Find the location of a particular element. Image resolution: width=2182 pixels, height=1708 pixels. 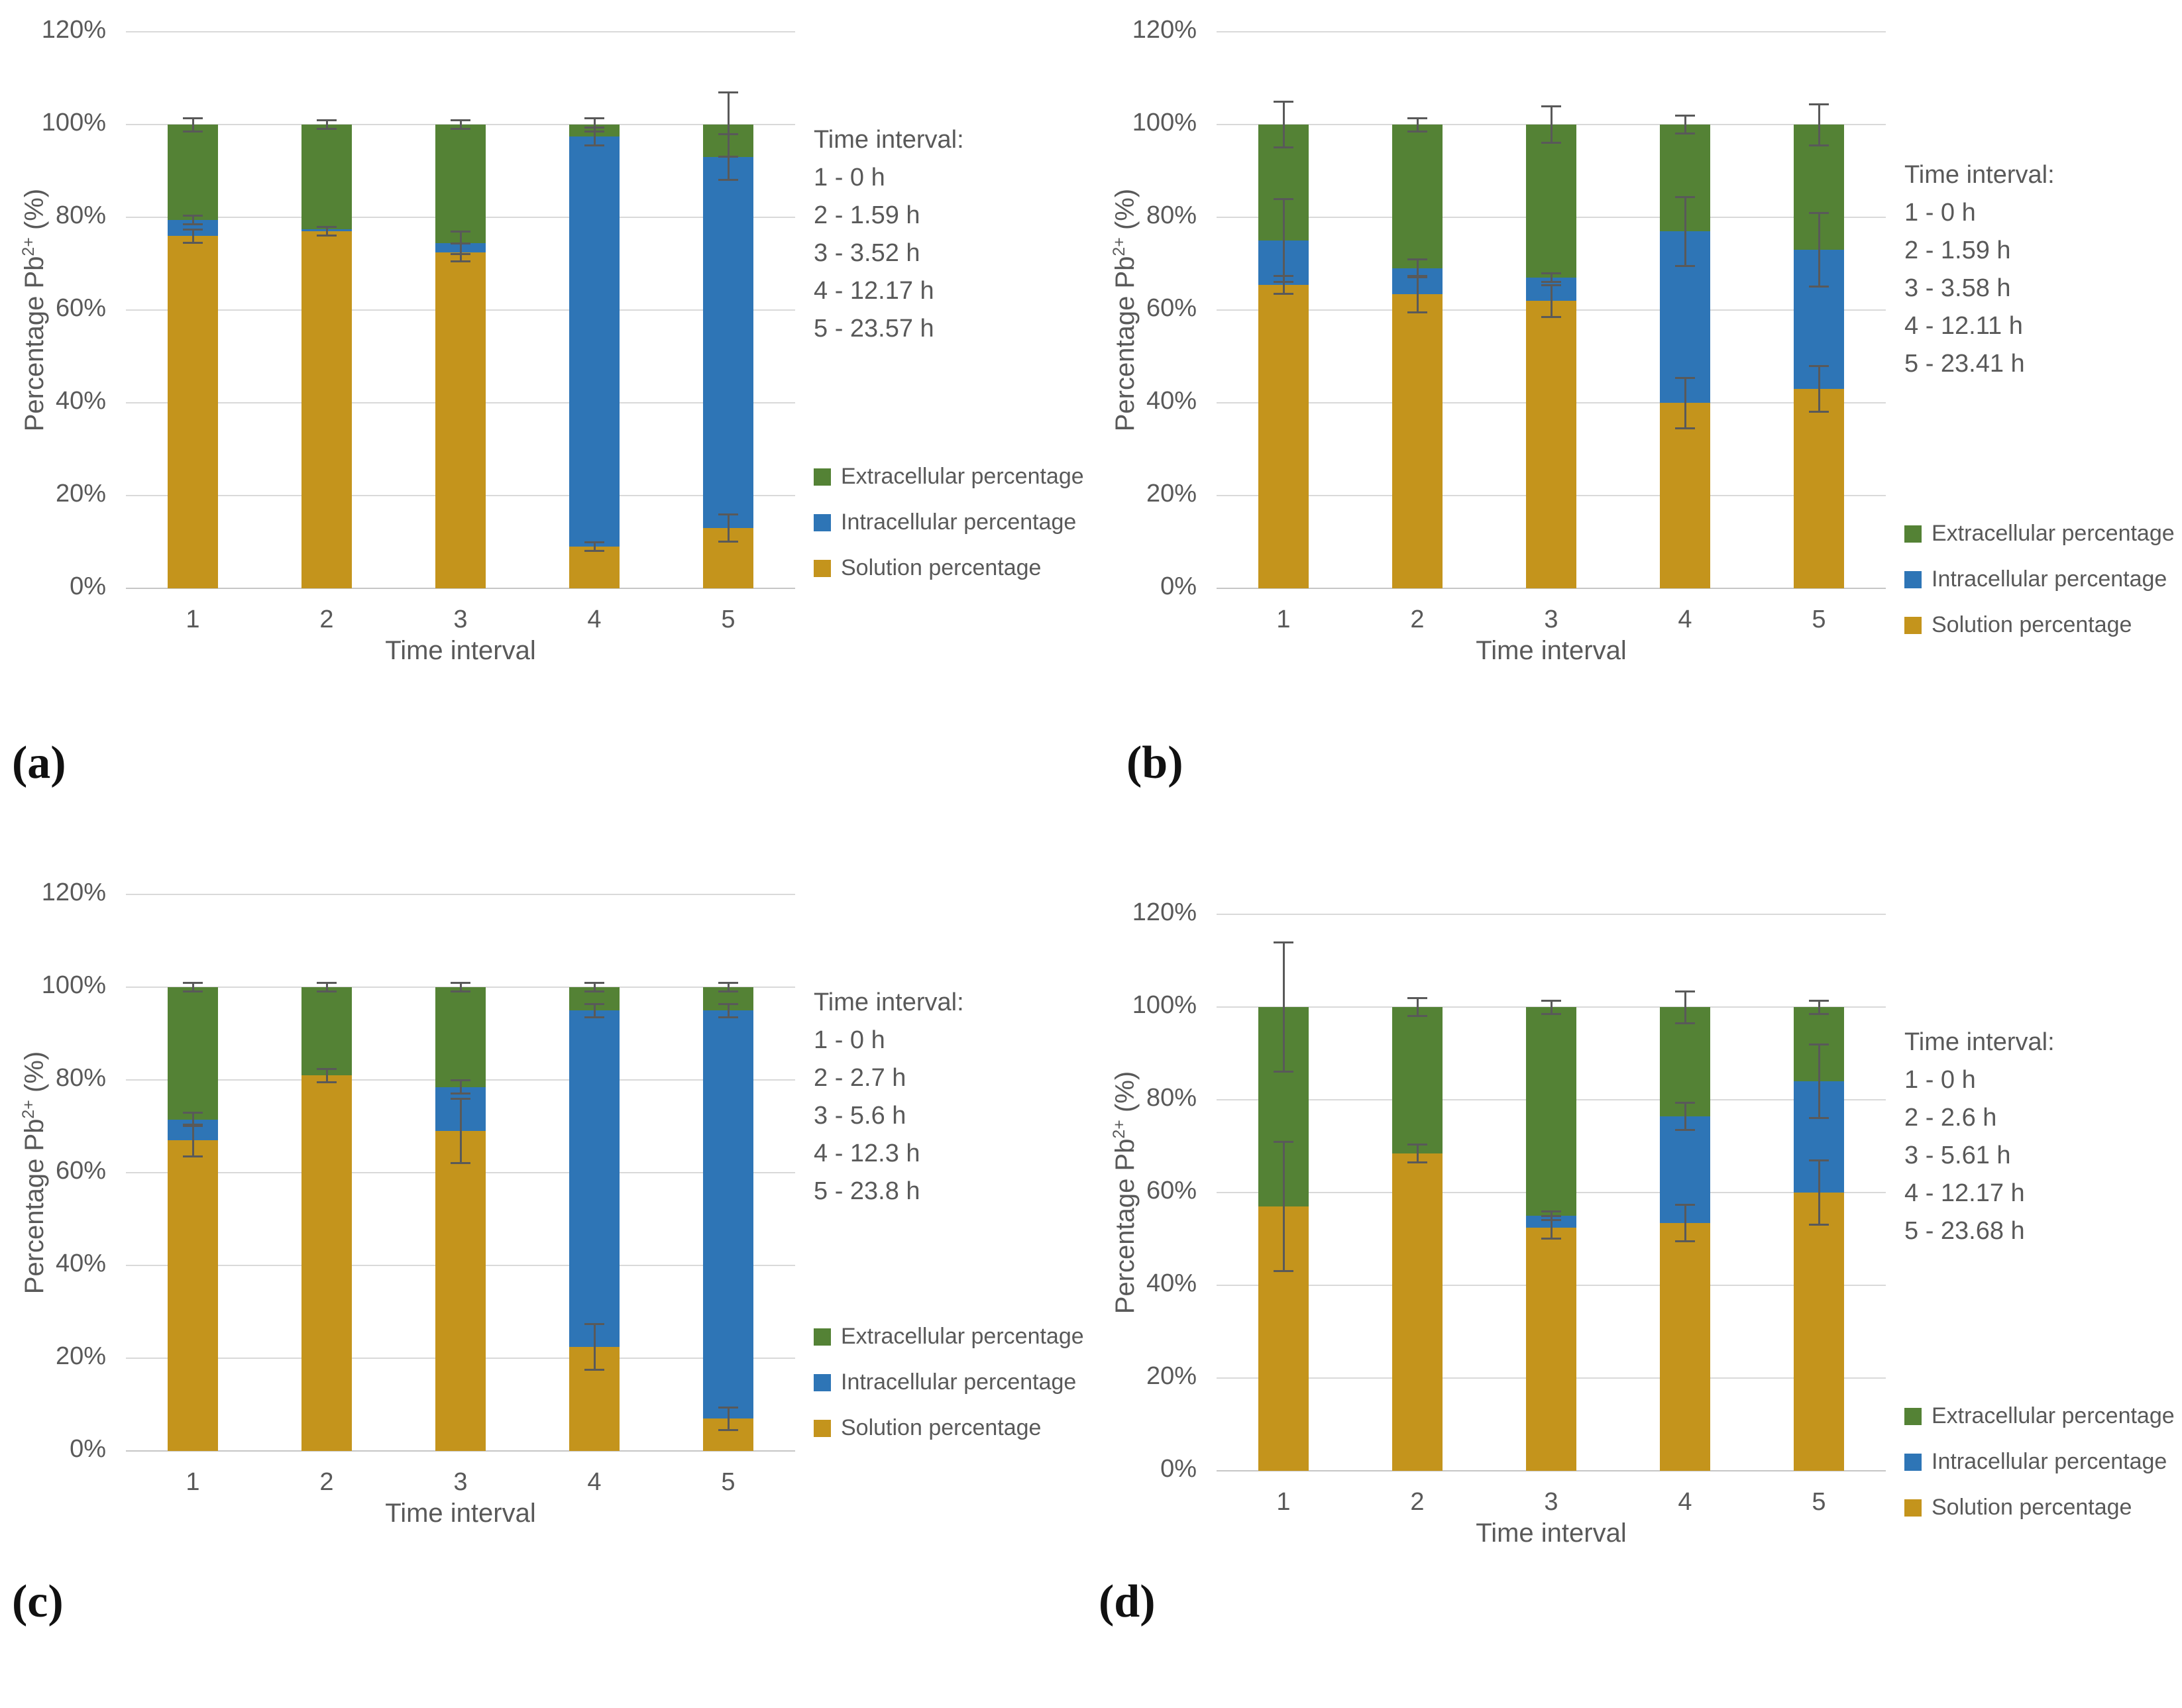

bar-2-segment-solution is located at coordinates (326, 409).